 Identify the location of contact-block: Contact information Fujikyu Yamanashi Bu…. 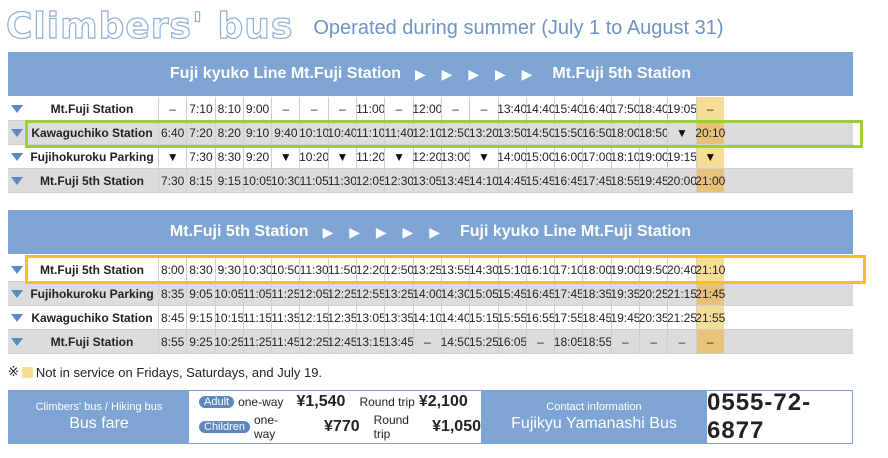
(594, 417).